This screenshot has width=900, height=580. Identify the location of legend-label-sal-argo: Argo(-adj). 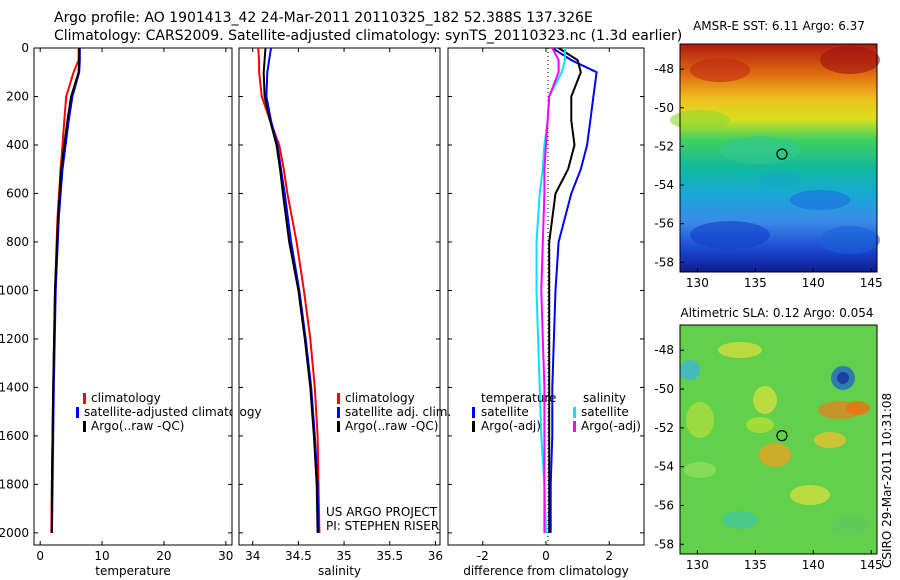
(611, 426).